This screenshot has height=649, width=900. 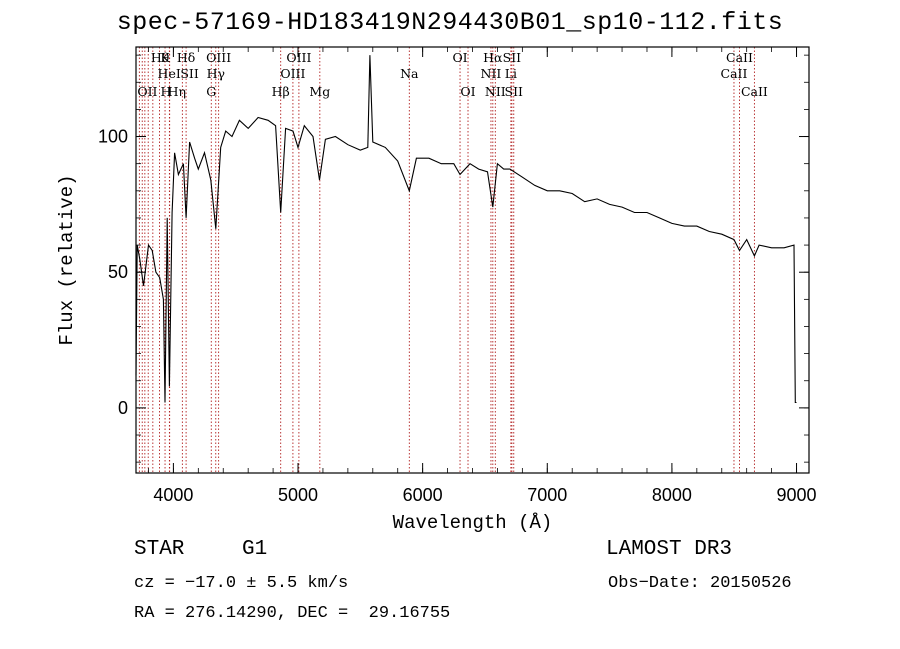 What do you see at coordinates (797, 495) in the screenshot?
I see `x-tick-label: 9000` at bounding box center [797, 495].